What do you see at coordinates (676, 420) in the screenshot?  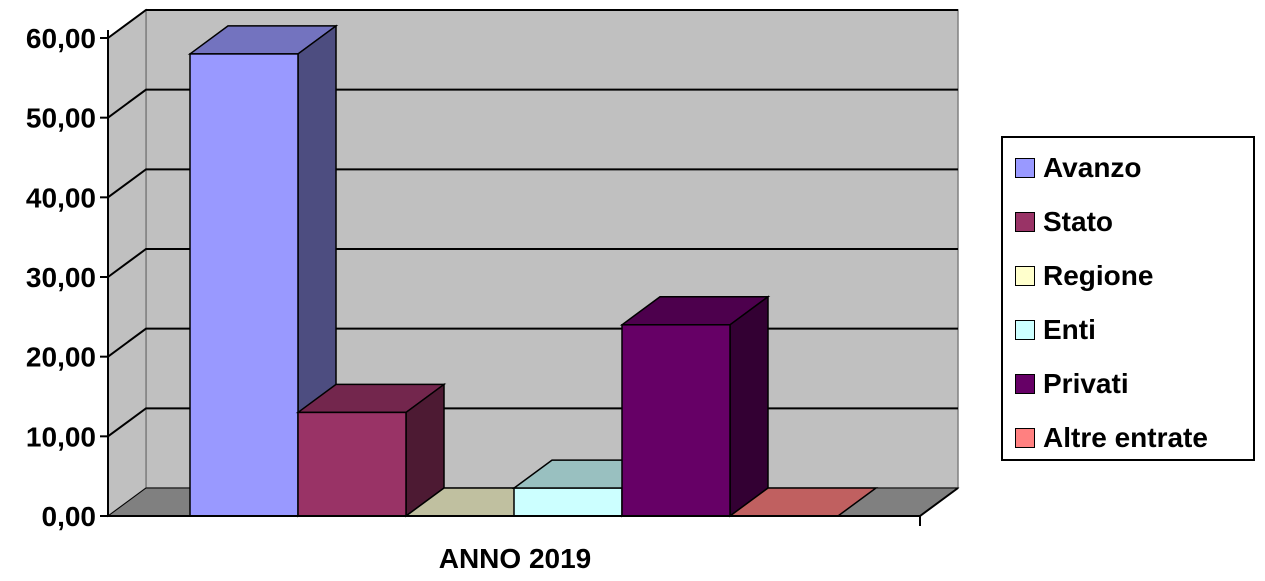 I see `bar-front-privati` at bounding box center [676, 420].